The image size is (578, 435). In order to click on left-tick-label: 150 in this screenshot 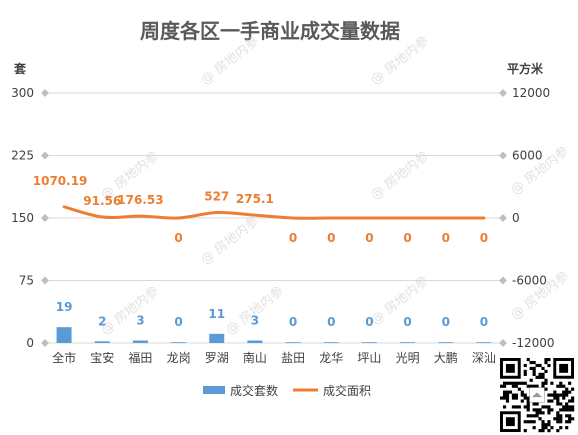, I will do `click(22, 218)`.